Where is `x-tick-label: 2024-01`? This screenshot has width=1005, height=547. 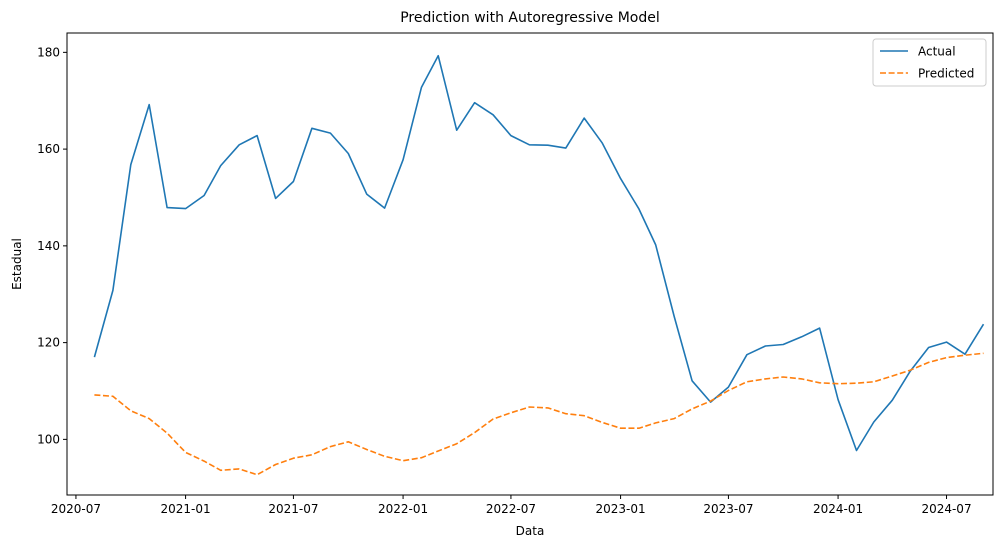 x-tick-label: 2024-01 is located at coordinates (838, 509).